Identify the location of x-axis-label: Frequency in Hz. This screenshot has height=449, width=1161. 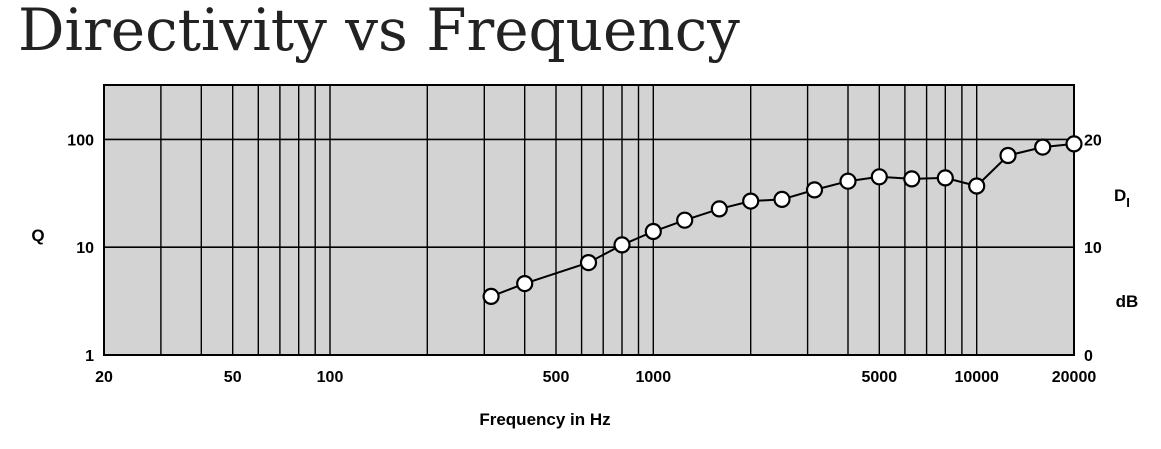
(544, 419).